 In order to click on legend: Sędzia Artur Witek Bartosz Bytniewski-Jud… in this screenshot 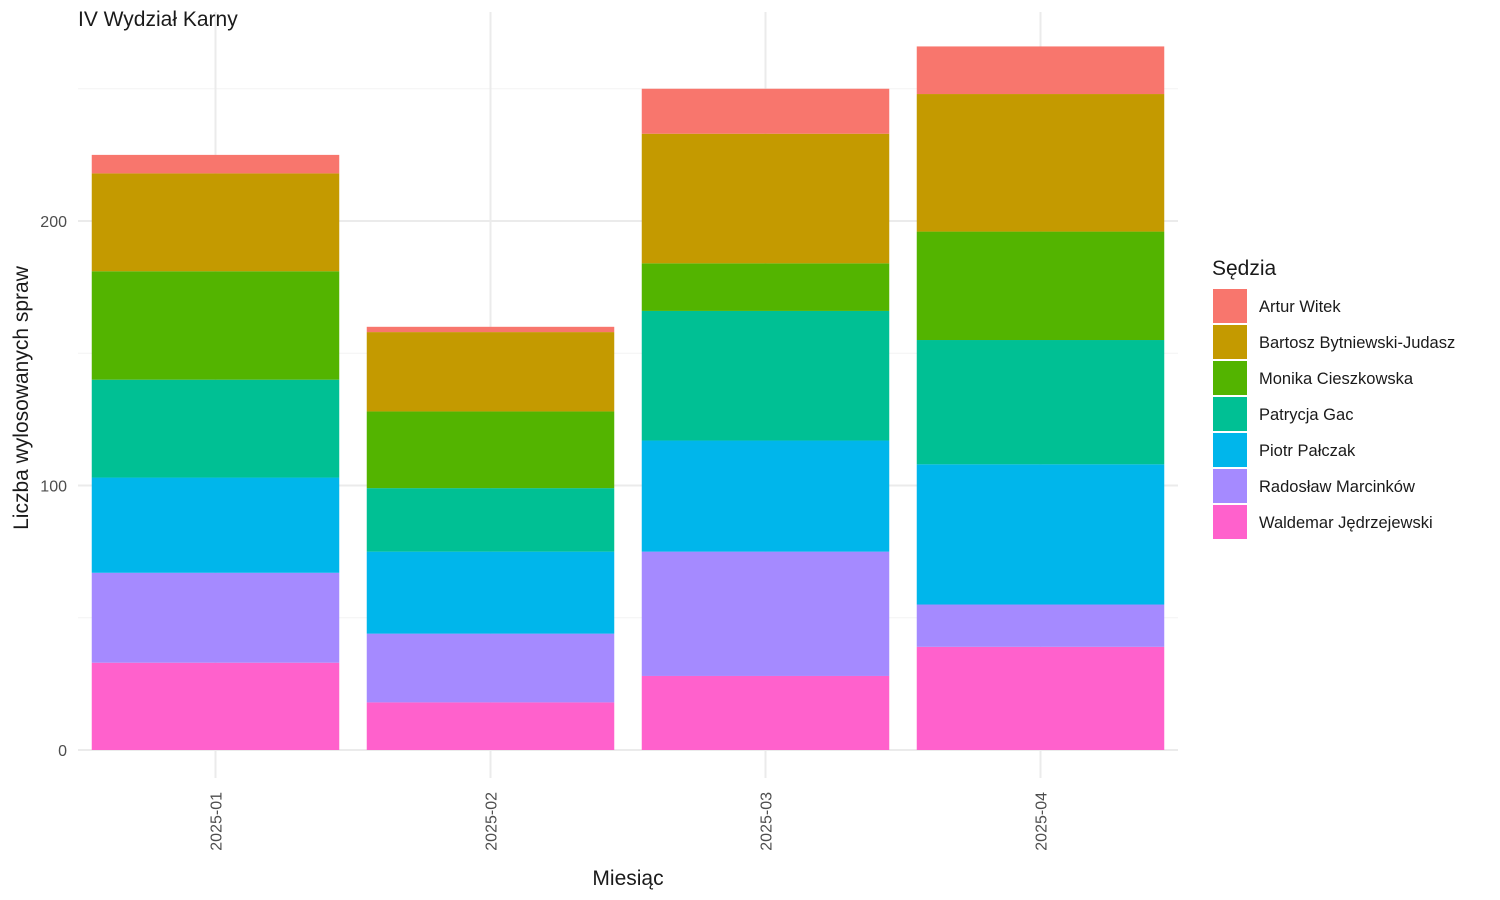, I will do `click(1333, 398)`.